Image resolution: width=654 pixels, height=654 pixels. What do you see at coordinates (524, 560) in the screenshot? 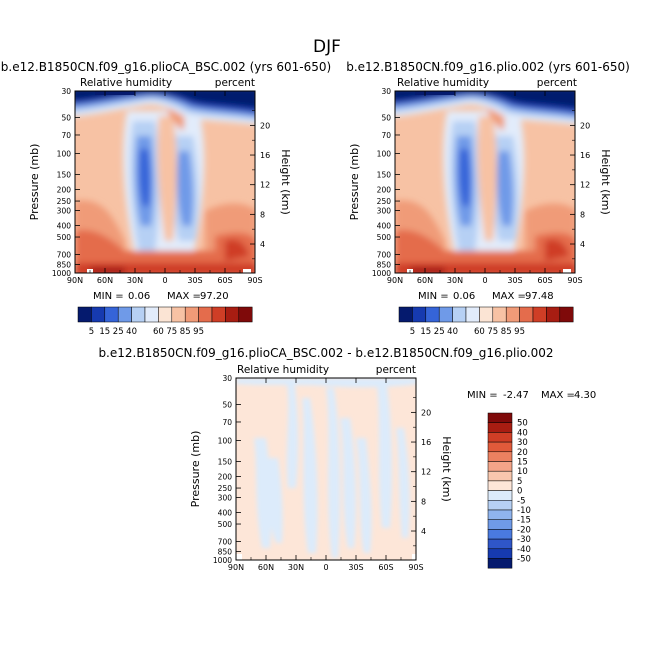
I see `colorbar-label: -50` at bounding box center [524, 560].